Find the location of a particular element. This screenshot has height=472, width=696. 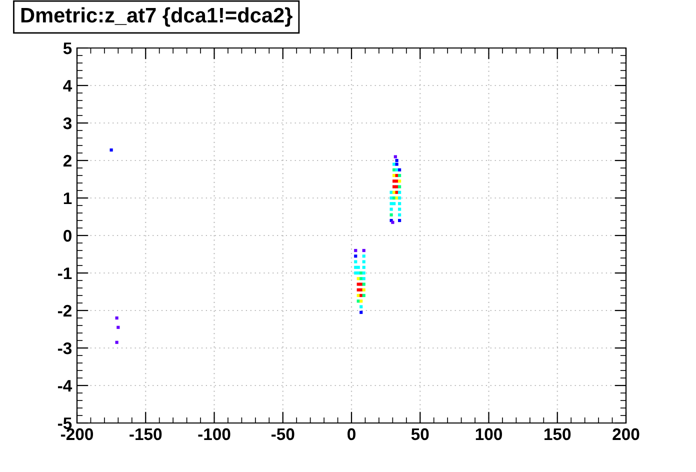

x-tick-label: 50 is located at coordinates (420, 434).